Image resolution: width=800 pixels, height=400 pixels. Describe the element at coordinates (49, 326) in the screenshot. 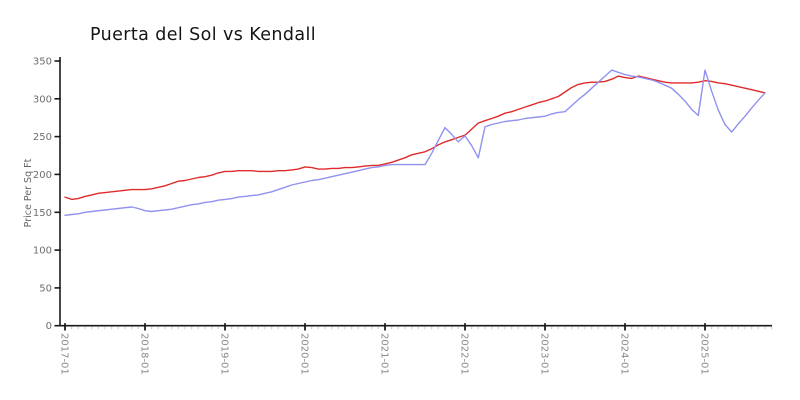

I see `y-tick-label: 0` at that location.